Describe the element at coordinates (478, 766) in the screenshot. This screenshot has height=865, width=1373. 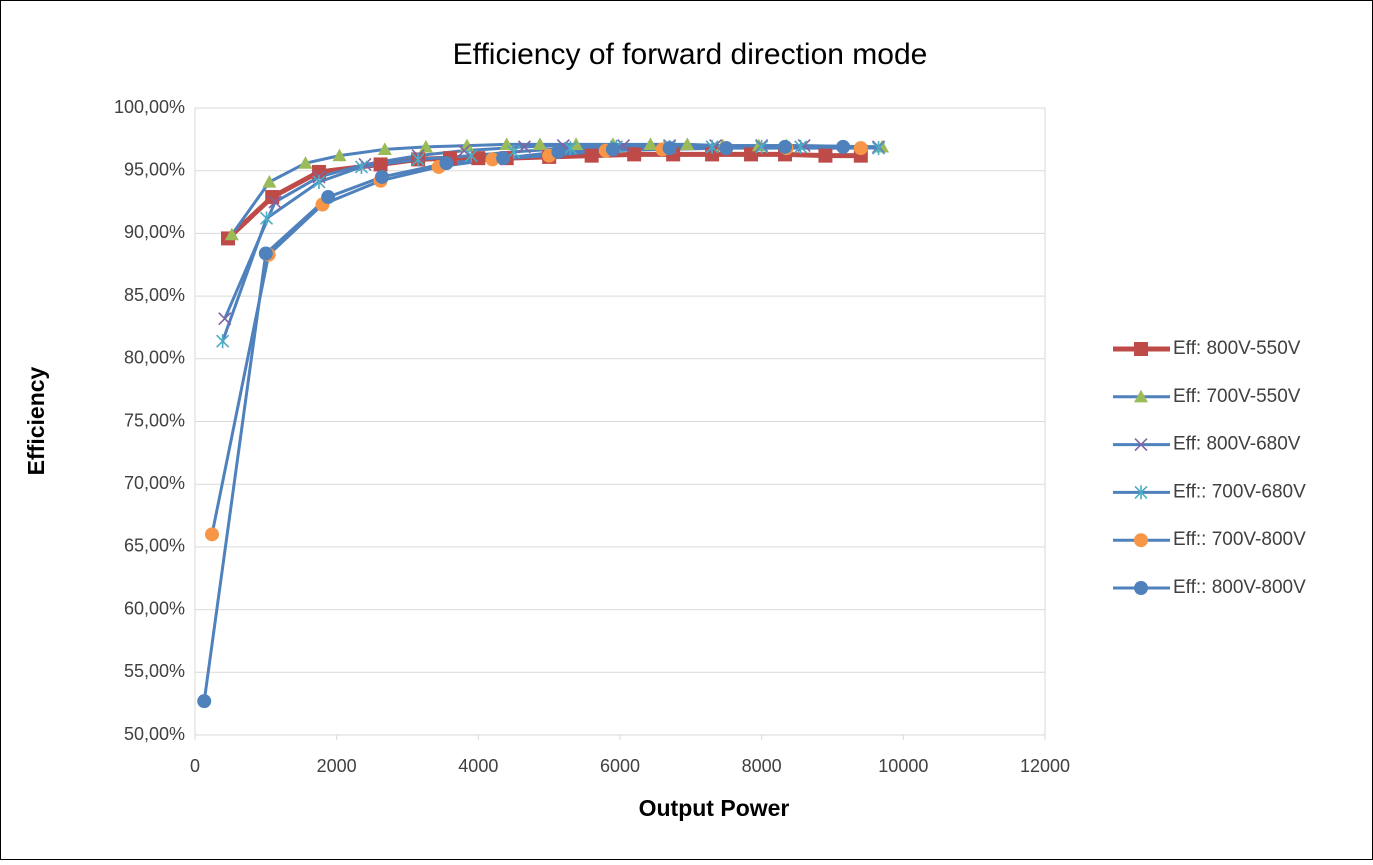
I see `x-tick-label: 4000` at that location.